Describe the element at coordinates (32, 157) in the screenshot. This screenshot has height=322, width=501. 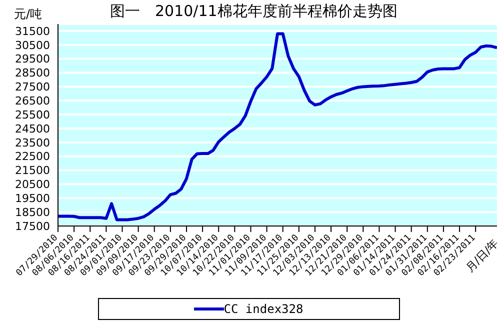
I see `y-tick-label: 22500` at that location.